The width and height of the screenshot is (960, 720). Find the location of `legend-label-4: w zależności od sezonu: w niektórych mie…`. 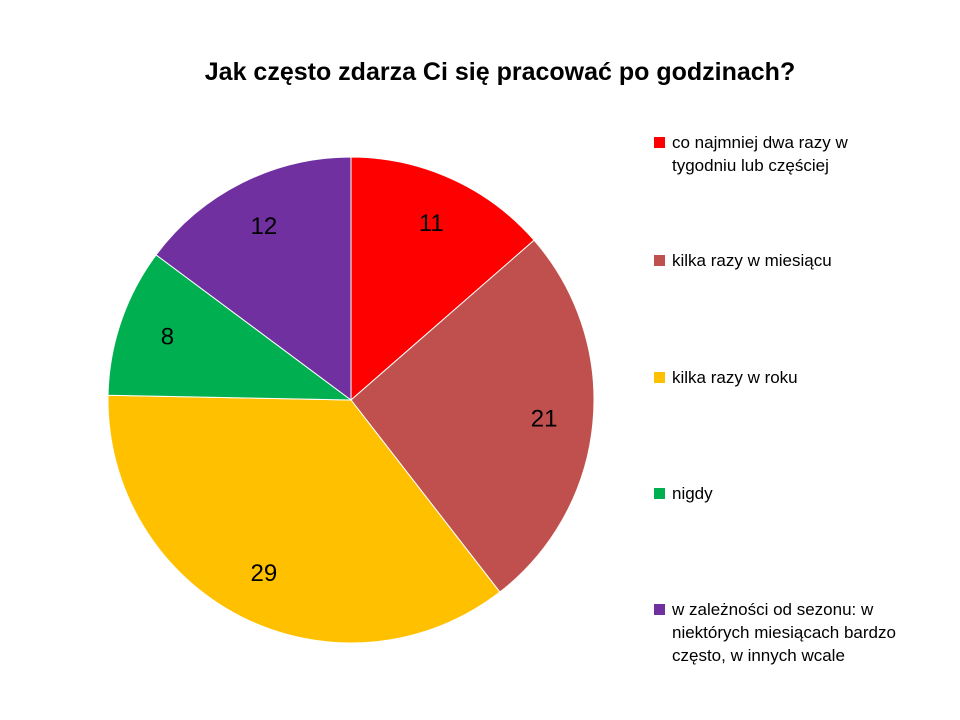

legend-label-4: w zależności od sezonu: w niektórych mie… is located at coordinates (784, 632).